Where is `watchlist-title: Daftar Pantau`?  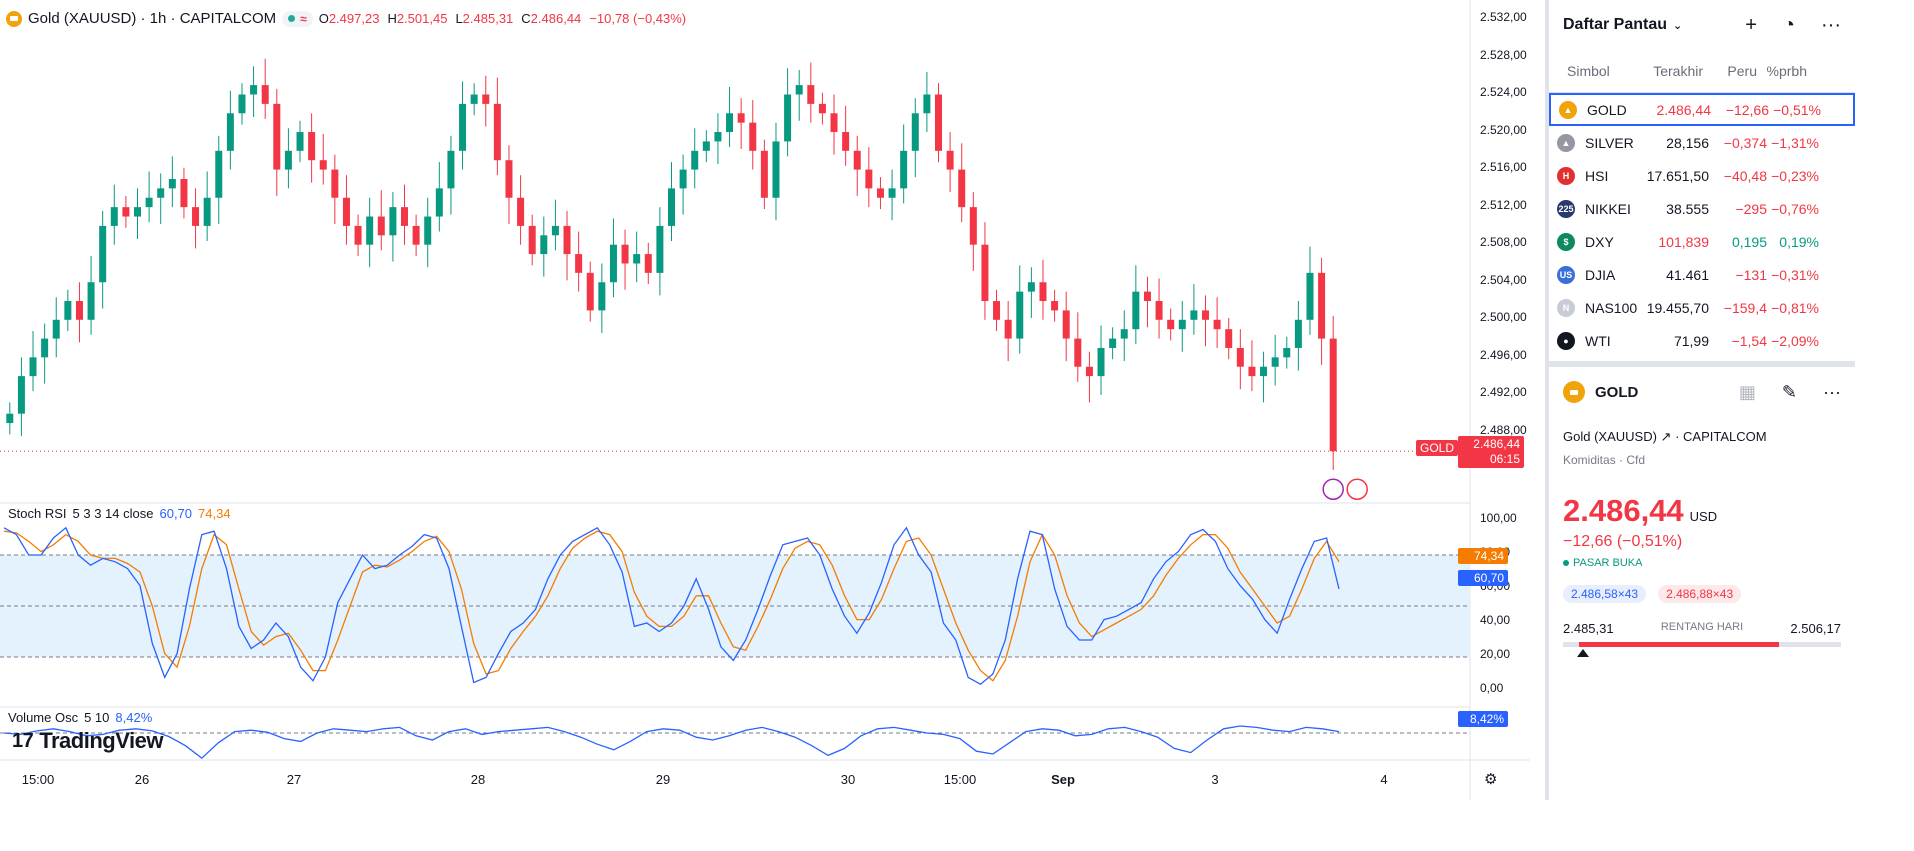
watchlist-title: Daftar Pantau is located at coordinates (1615, 24).